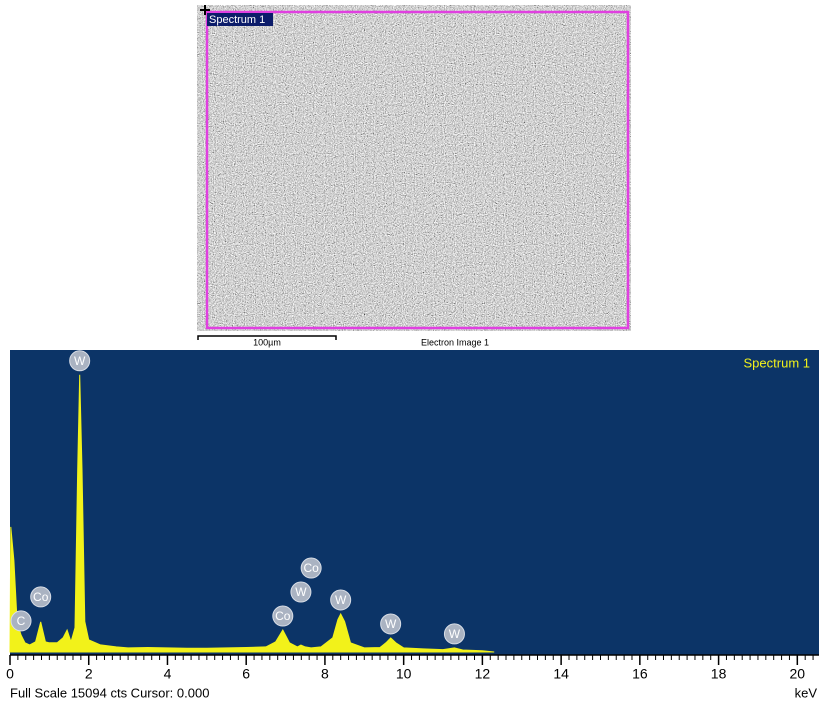  What do you see at coordinates (806, 692) in the screenshot?
I see `x-axis-label: keV` at bounding box center [806, 692].